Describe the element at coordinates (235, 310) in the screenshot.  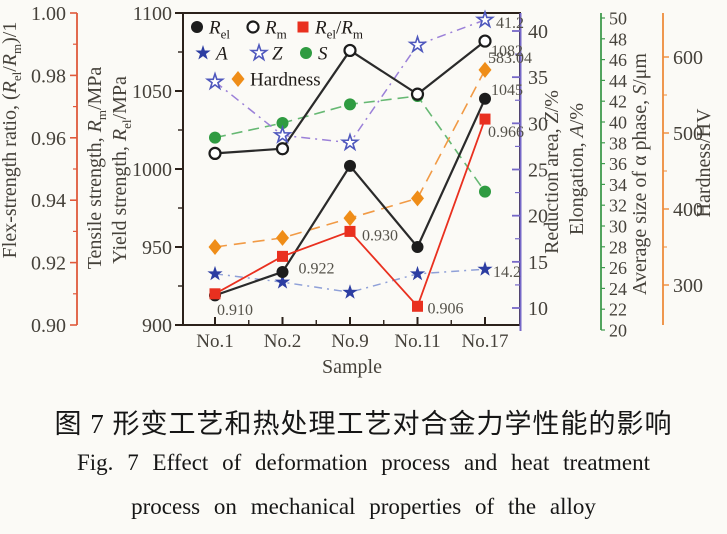
I see `point-label-ratio-0: 0.910` at that location.